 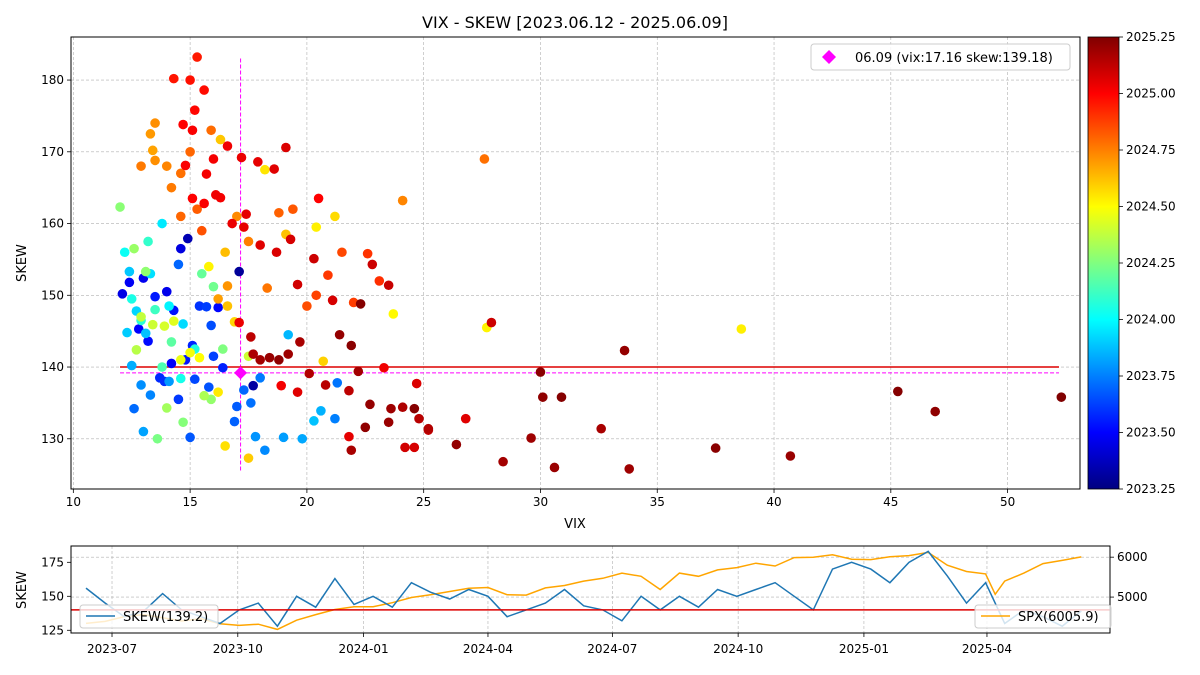 What do you see at coordinates (52, 224) in the screenshot?
I see `y-tick-label: 160` at bounding box center [52, 224].